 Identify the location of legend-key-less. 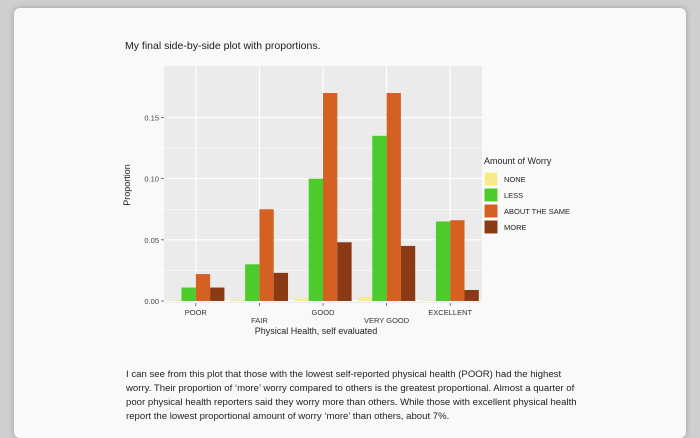
(491, 195).